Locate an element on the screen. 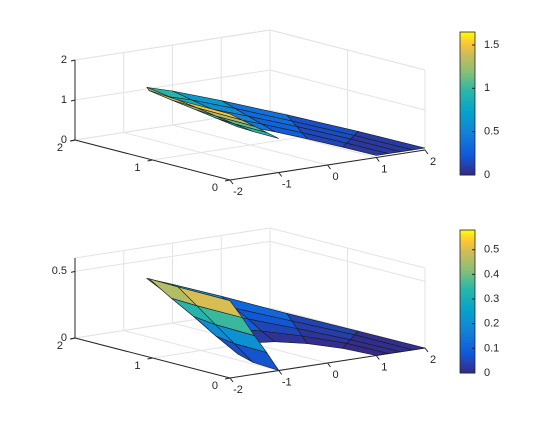  y-tick-label: 1 is located at coordinates (137, 168).